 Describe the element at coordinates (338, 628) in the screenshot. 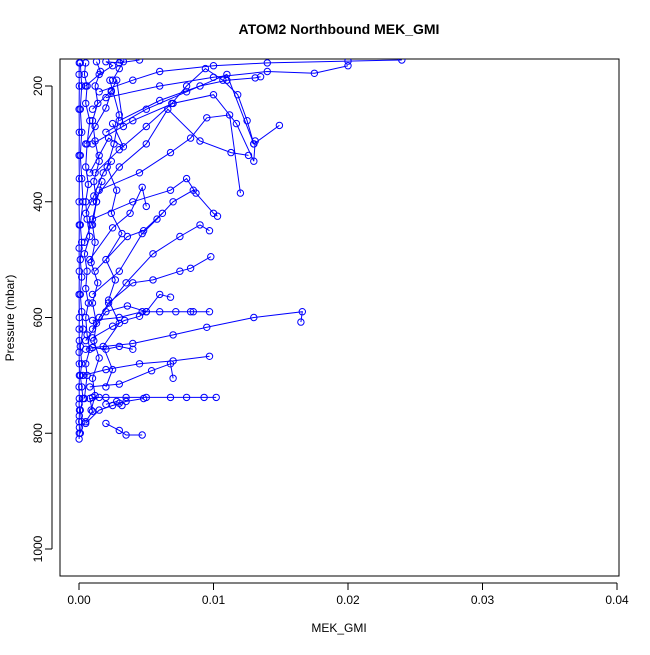

I see `x-axis-label: MEK_GMI` at that location.